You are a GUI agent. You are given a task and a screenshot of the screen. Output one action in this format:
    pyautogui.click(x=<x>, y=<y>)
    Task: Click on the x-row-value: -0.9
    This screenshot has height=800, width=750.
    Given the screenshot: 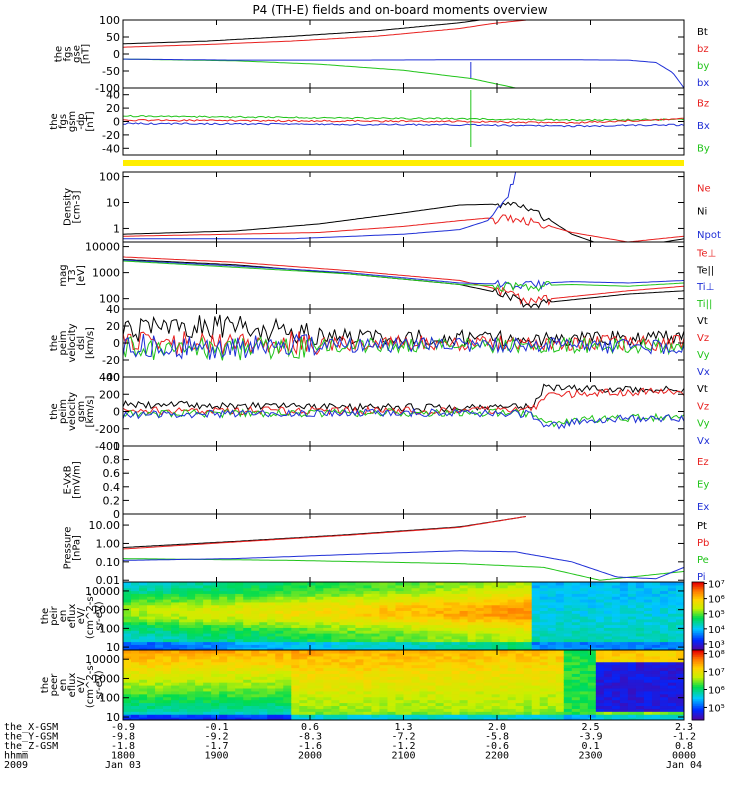 What is the action you would take?
    pyautogui.click(x=123, y=727)
    